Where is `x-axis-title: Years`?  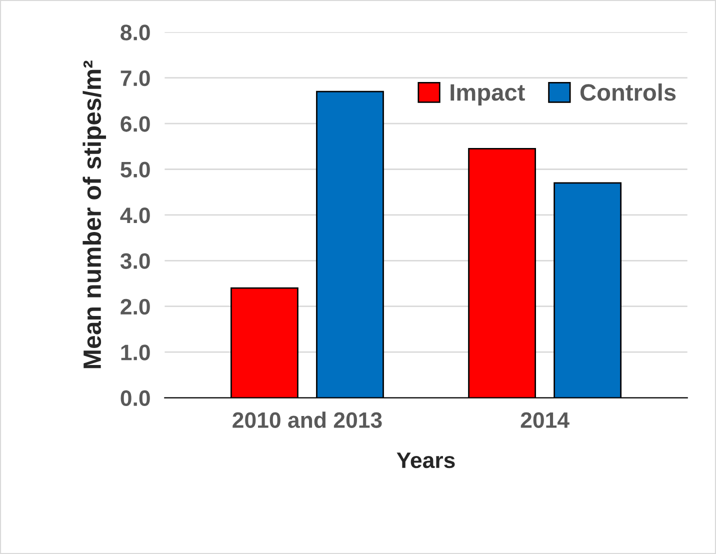 x-axis-title: Years is located at coordinates (425, 460).